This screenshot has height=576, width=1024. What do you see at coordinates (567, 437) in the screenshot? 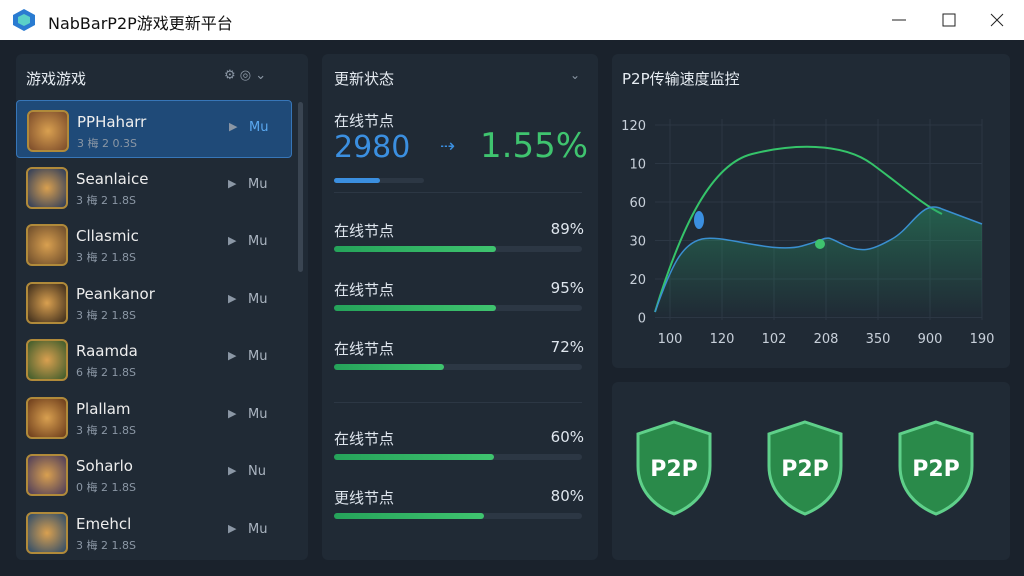
I see `row-value: 60%` at bounding box center [567, 437].